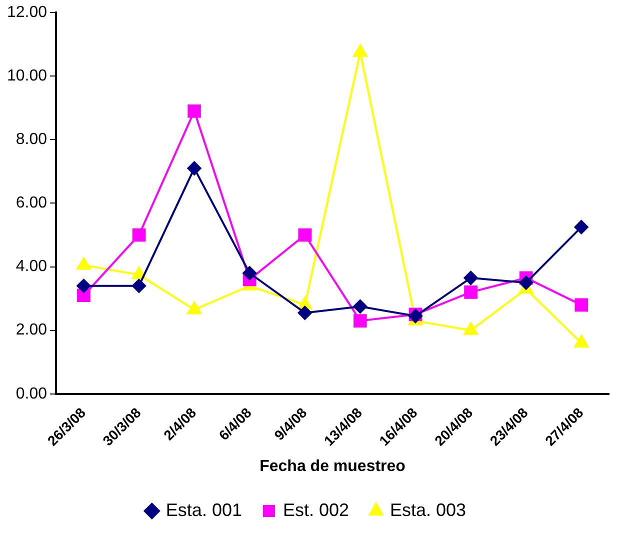 This screenshot has height=534, width=623. Describe the element at coordinates (428, 510) in the screenshot. I see `legend-label: Esta. 003` at that location.